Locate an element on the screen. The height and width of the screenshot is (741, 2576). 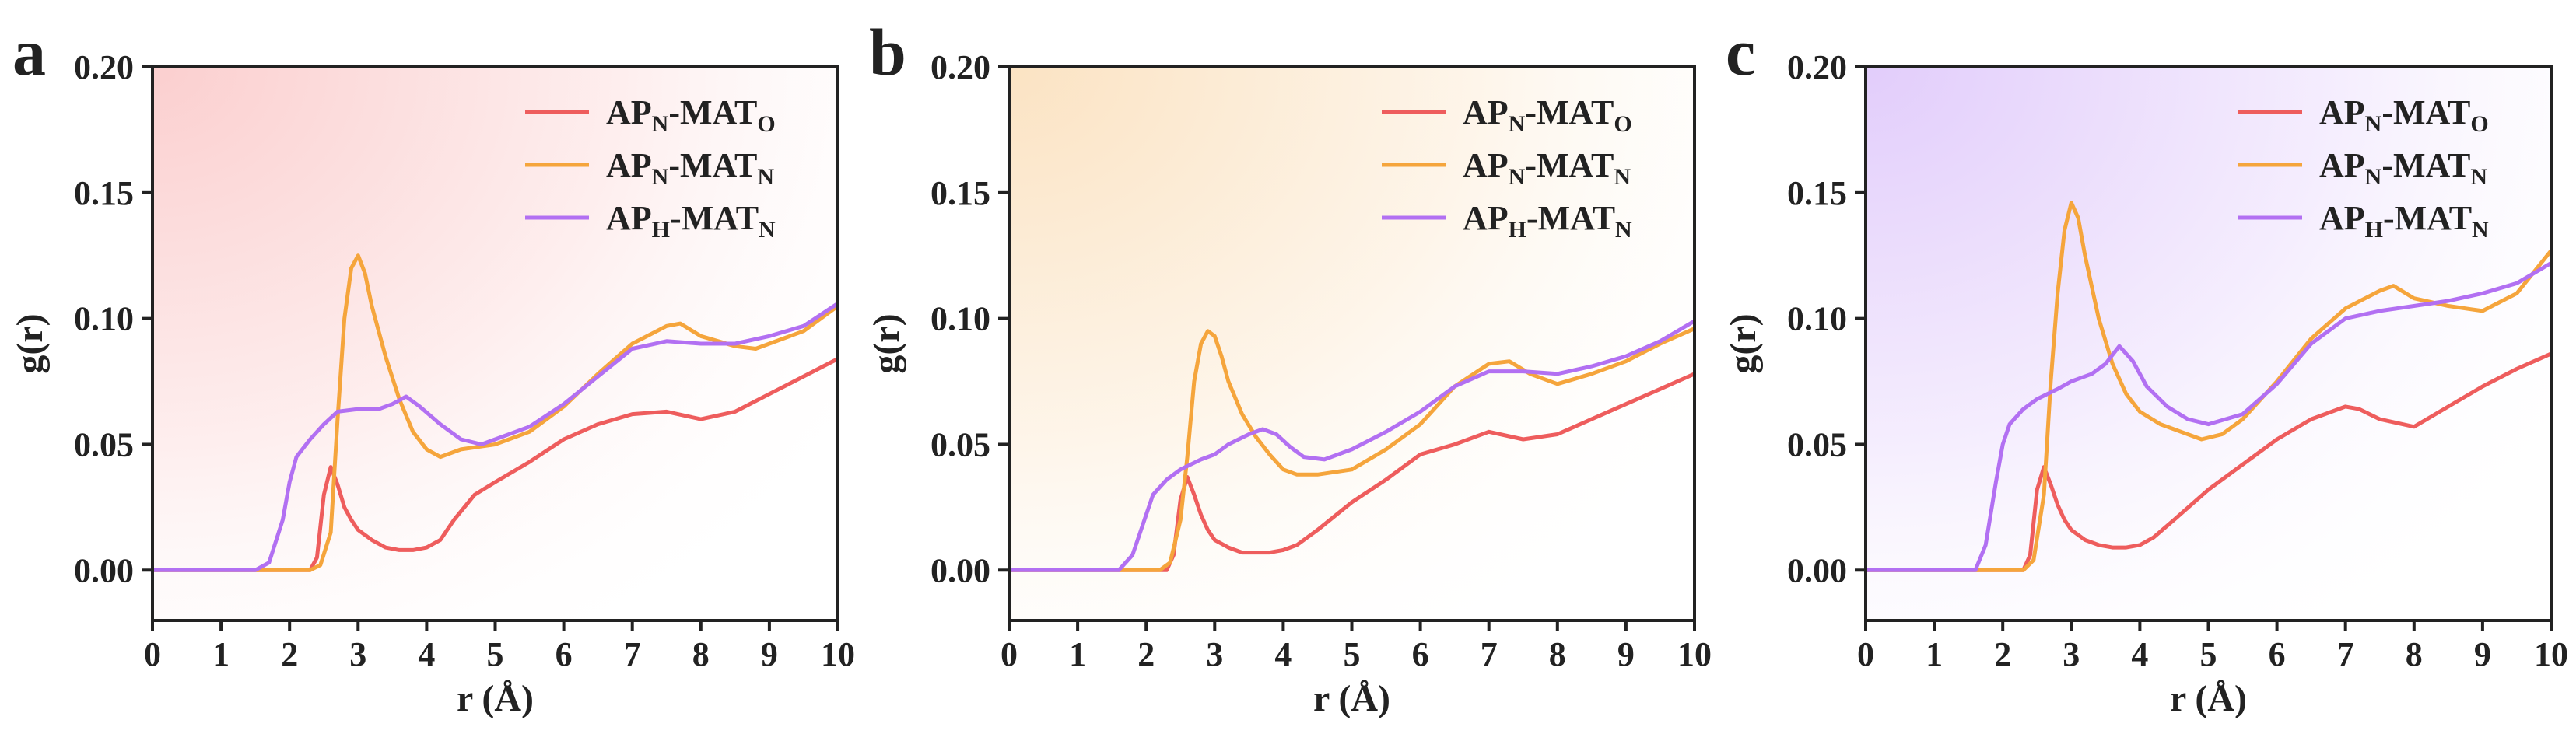
series-line-ap-n-mat-o is located at coordinates (2208, 462).